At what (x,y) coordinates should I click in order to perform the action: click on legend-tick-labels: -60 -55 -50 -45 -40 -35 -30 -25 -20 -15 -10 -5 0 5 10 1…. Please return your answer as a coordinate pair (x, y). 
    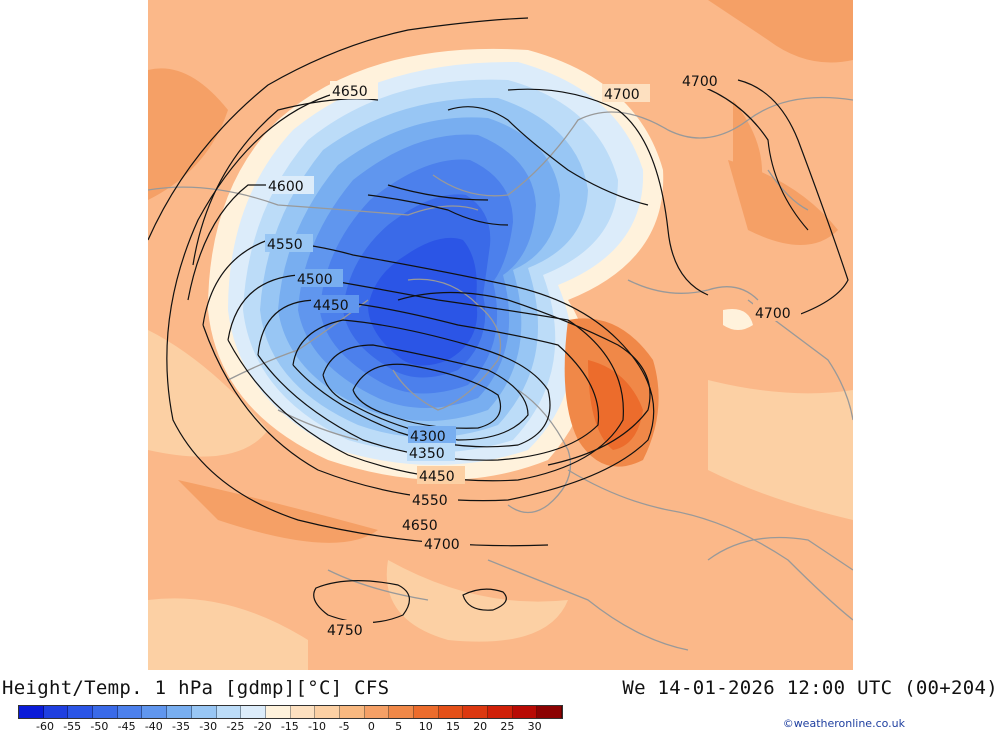
    Looking at the image, I should click on (290, 726).